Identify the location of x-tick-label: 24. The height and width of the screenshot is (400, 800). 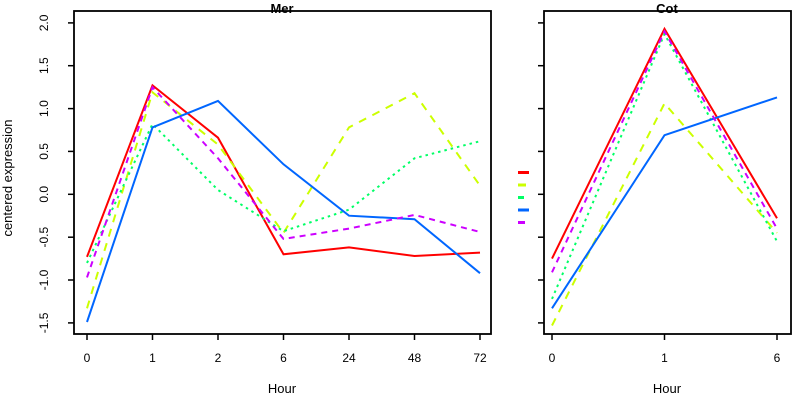
(349, 358).